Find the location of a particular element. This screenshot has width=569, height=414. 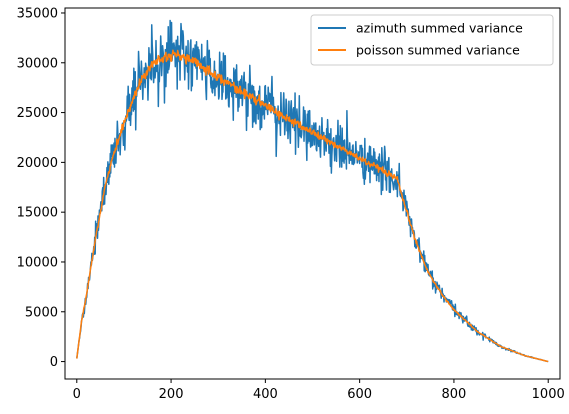

x-tick-label: 400 is located at coordinates (265, 394).